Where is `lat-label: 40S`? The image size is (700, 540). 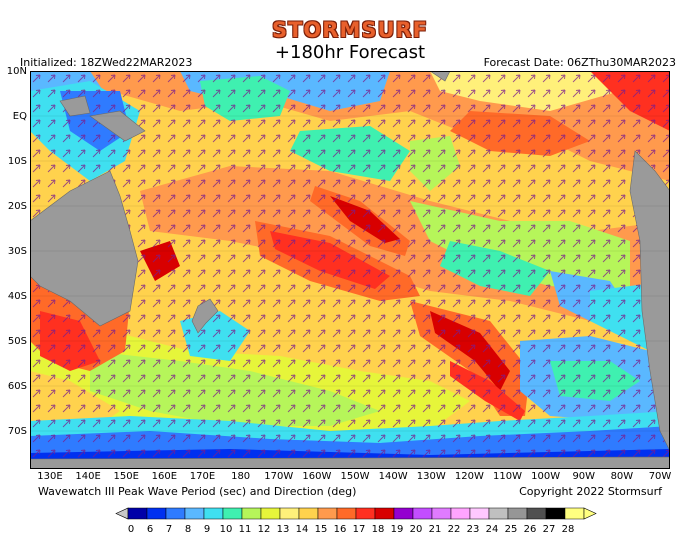
lat-label: 40S is located at coordinates (17, 296).